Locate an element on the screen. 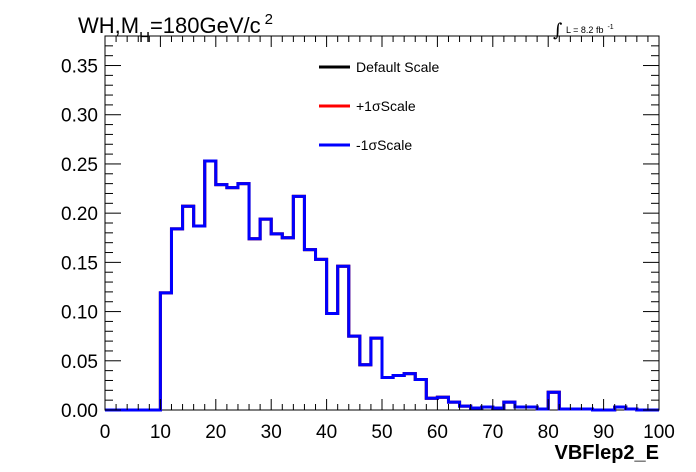 The image size is (696, 472). y-tick-label: 0.20 is located at coordinates (79, 214).